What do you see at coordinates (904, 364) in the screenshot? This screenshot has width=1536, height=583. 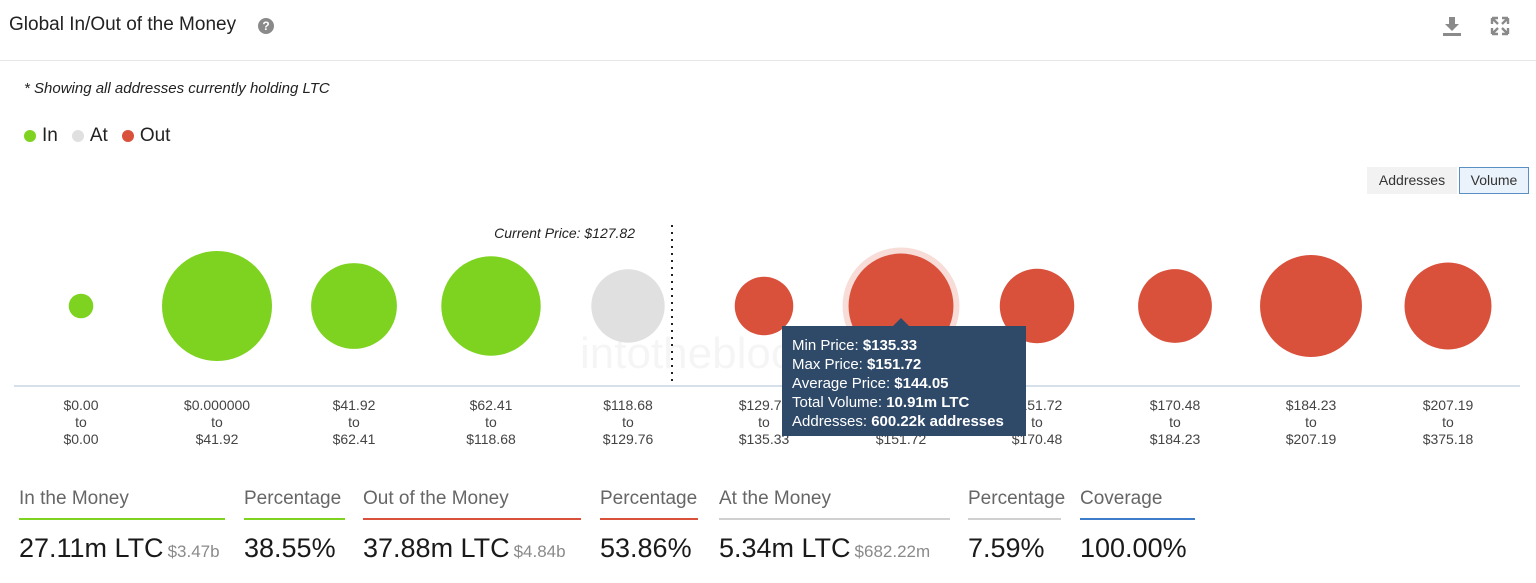 I see `tooltip-max-row: Max Price: $151.72` at bounding box center [904, 364].